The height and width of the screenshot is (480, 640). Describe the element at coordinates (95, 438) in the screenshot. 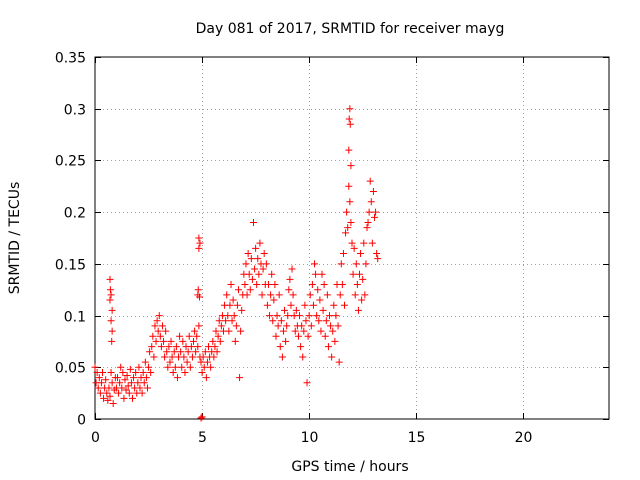

I see `x-tick-label: 0` at that location.